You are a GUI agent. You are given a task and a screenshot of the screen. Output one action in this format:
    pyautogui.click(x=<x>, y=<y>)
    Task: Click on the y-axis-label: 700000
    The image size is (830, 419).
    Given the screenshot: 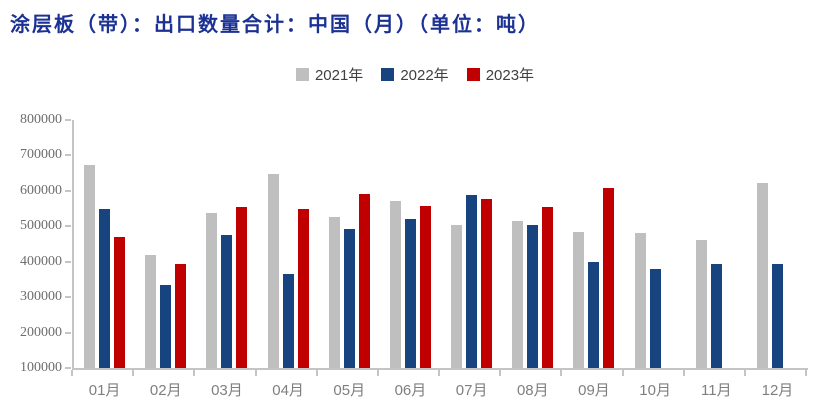 What is the action you would take?
    pyautogui.click(x=41, y=155)
    